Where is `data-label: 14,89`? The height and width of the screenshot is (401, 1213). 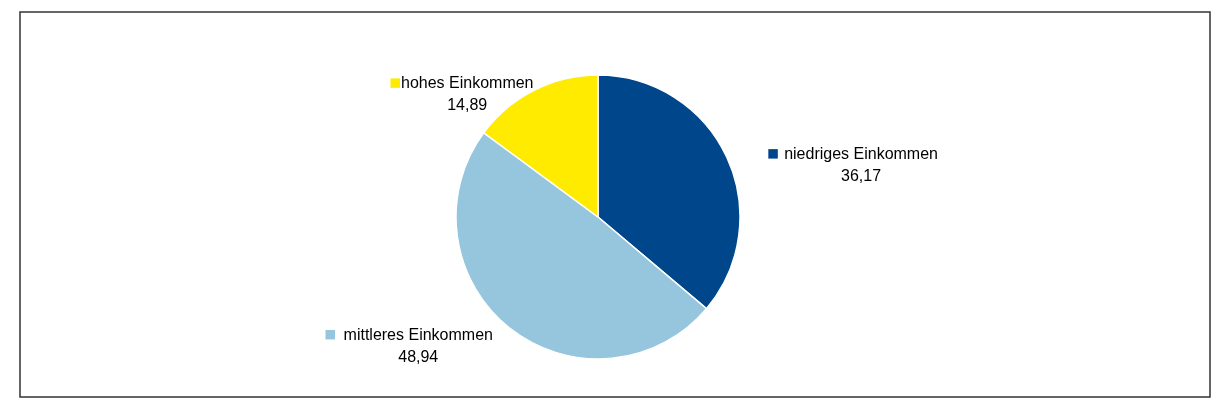
data-label: 14,89 is located at coordinates (467, 105).